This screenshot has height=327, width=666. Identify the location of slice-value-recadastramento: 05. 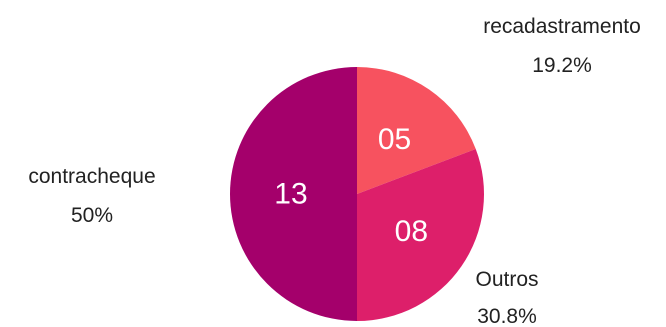
(394, 139).